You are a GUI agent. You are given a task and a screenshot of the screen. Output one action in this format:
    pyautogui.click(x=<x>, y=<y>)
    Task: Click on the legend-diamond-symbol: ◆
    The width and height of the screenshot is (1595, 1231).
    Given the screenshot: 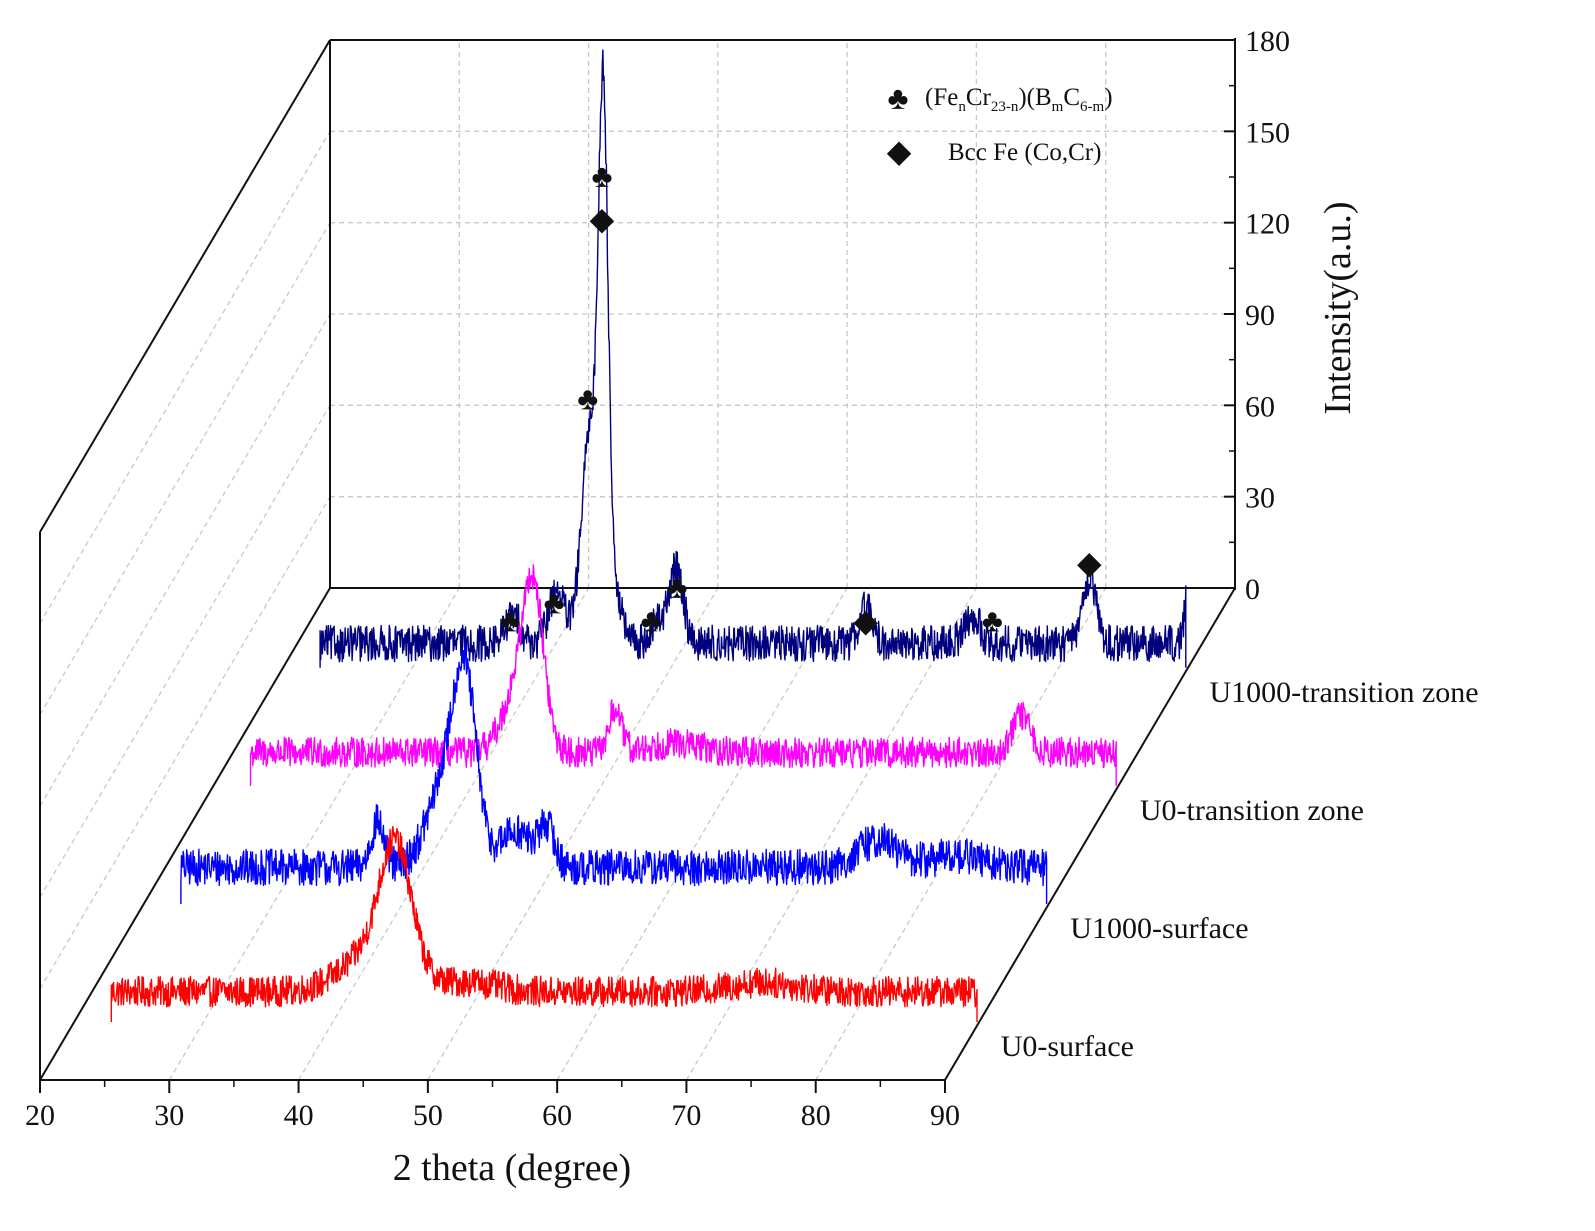 What is the action you would take?
    pyautogui.click(x=899, y=151)
    